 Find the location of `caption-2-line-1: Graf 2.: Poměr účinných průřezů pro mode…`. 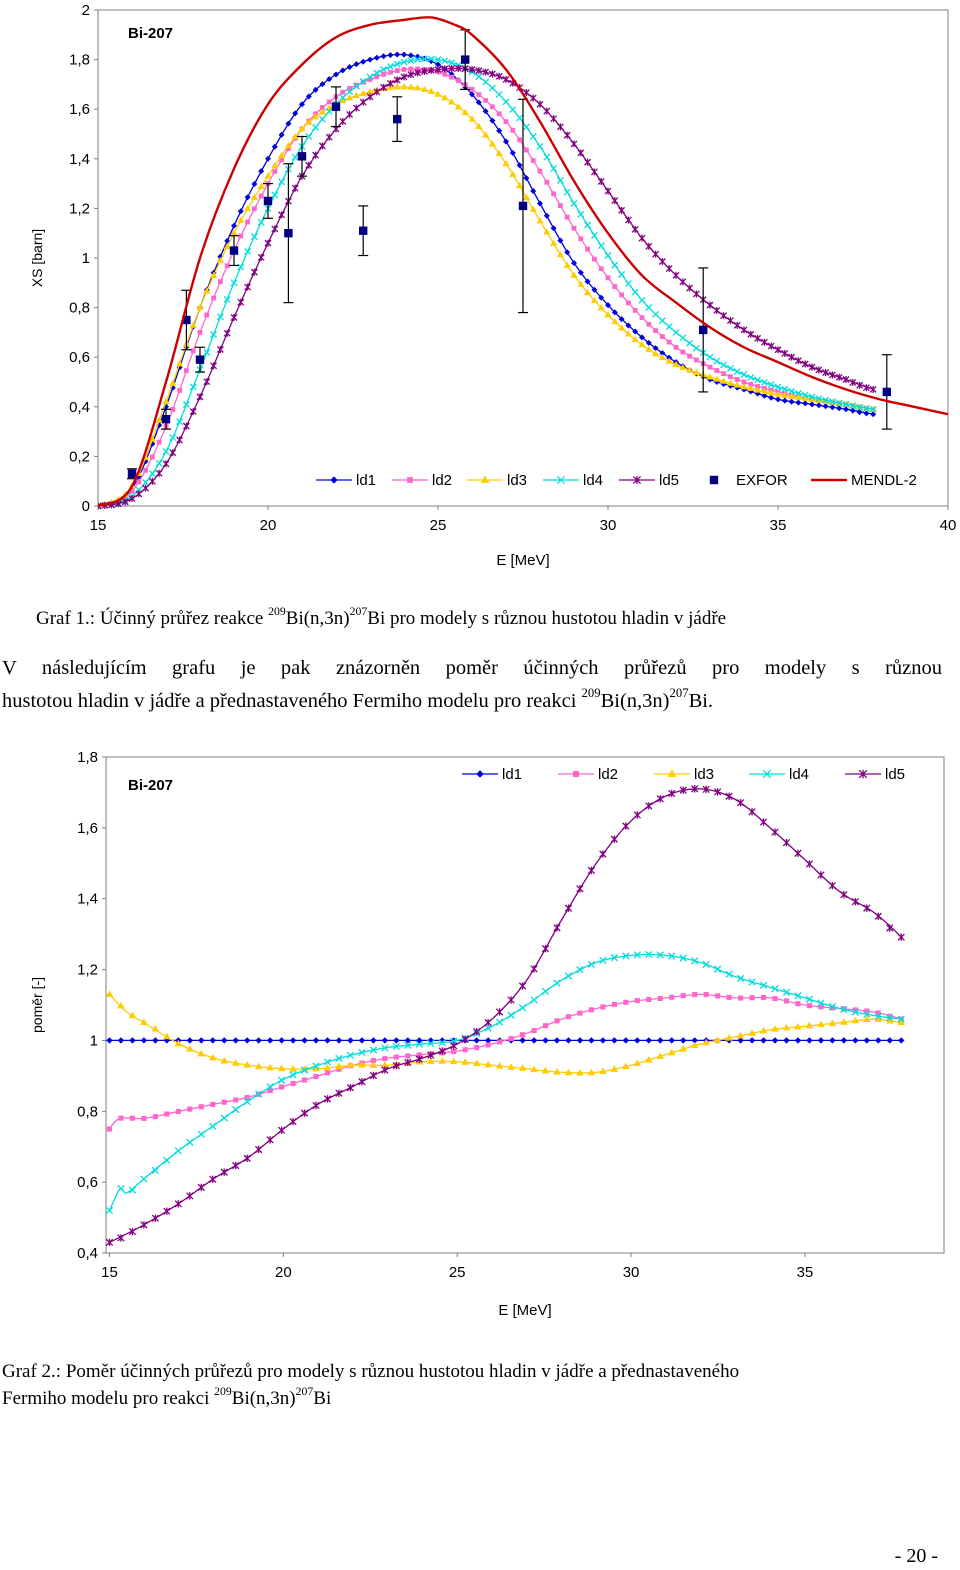

caption-2-line-1: Graf 2.: Poměr účinných průřezů pro mode… is located at coordinates (371, 1371).